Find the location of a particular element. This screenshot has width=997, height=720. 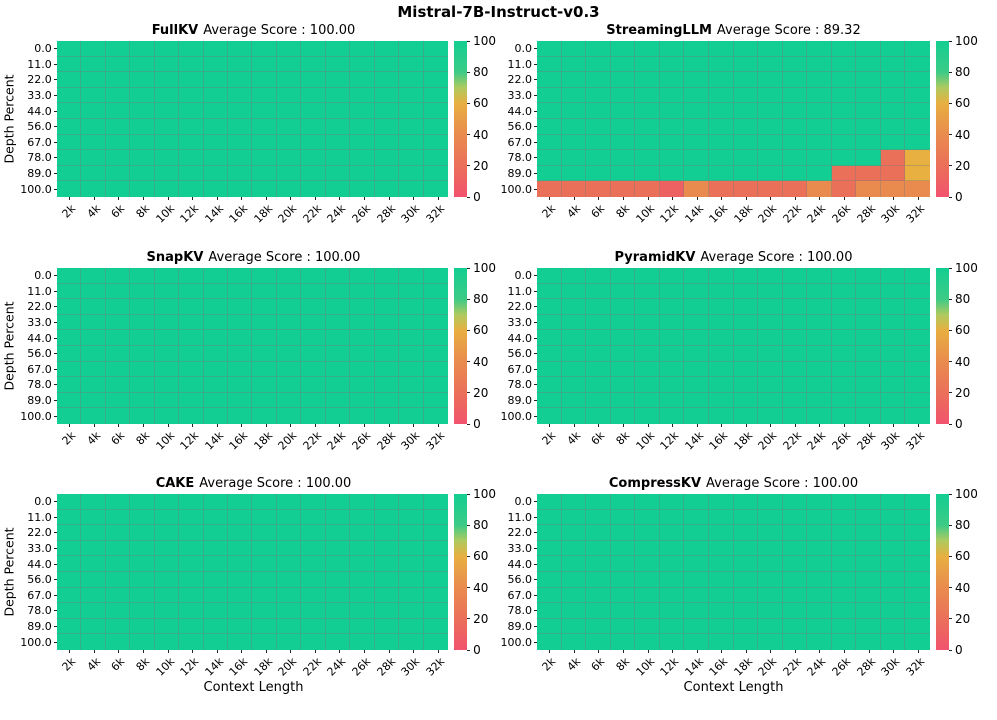

y-tick-label: 22.0 is located at coordinates (38, 307).